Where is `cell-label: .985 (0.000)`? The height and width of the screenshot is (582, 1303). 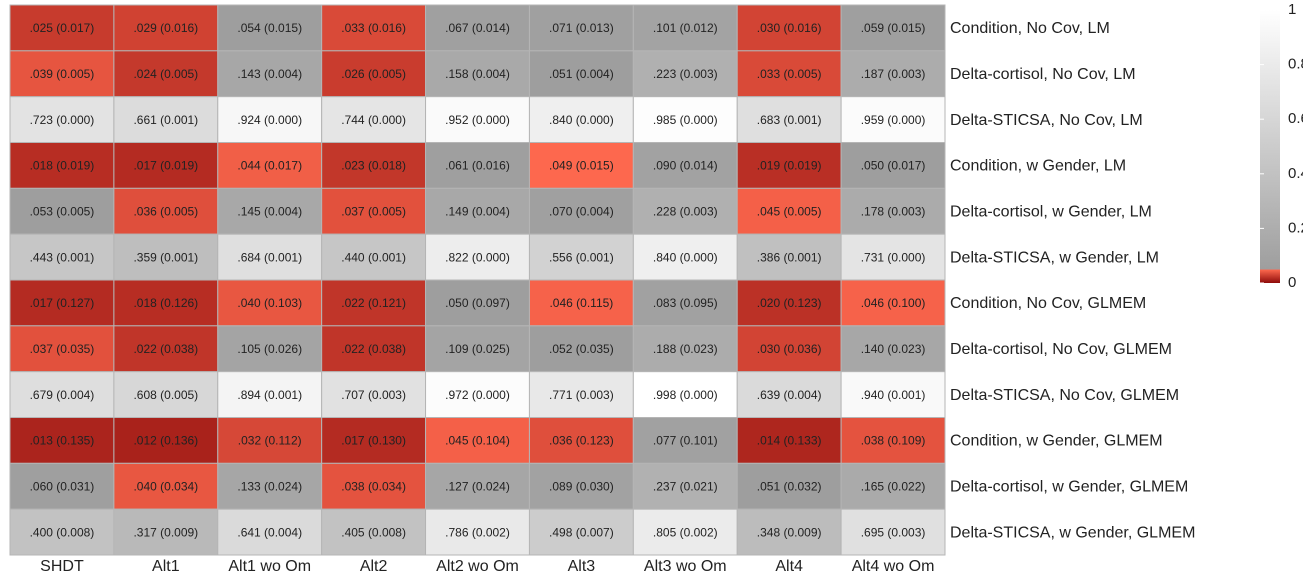 cell-label: .985 (0.000) is located at coordinates (685, 120).